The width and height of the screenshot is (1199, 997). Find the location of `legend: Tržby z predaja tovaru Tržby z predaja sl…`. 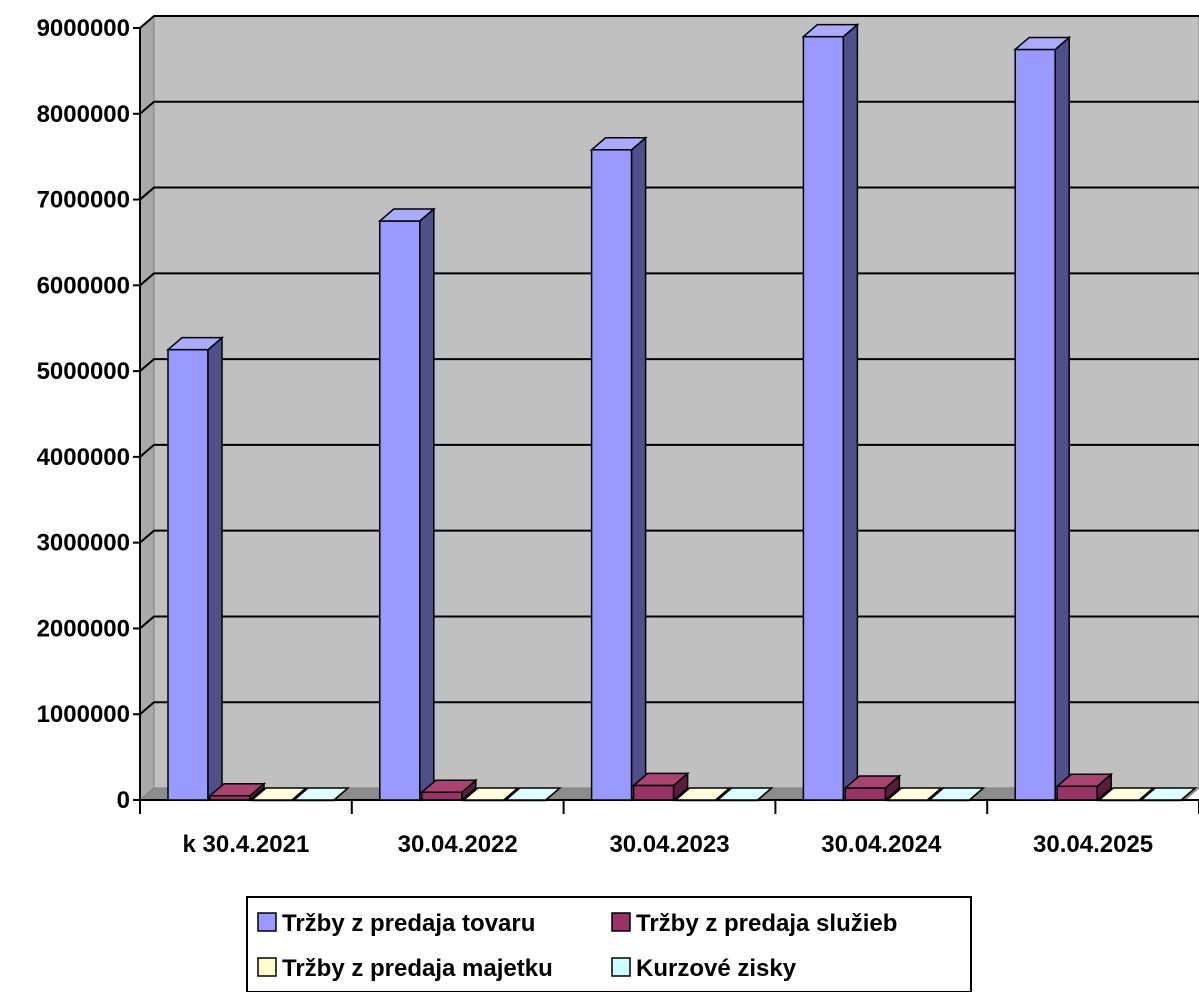

legend: Tržby z predaja tovaru Tržby z predaja sl… is located at coordinates (609, 944).